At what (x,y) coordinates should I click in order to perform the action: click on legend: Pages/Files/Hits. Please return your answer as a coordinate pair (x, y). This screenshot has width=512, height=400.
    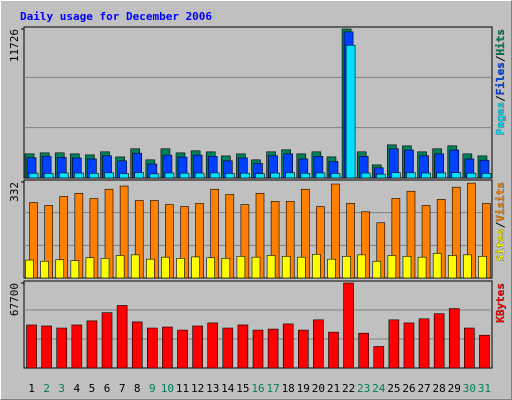
    Looking at the image, I should click on (500, 82).